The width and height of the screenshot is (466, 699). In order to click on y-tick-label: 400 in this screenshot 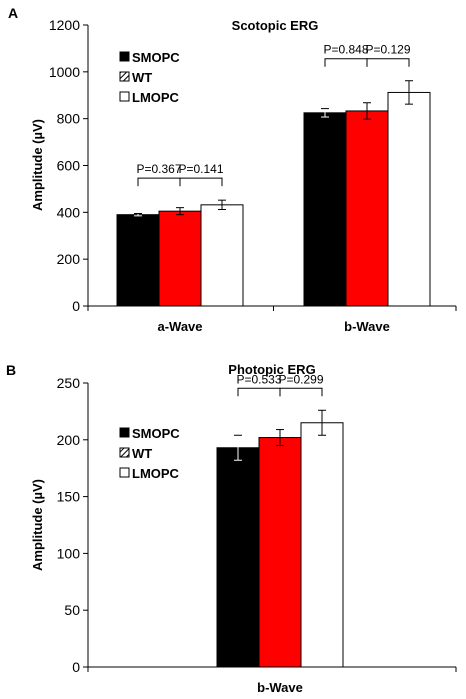, I will do `click(69, 212)`.